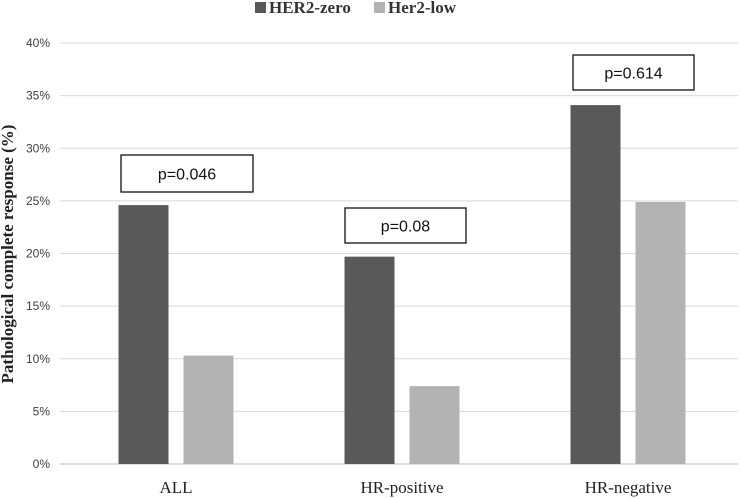 The width and height of the screenshot is (741, 499). I want to click on y-tick-label: 20%, so click(38, 254).